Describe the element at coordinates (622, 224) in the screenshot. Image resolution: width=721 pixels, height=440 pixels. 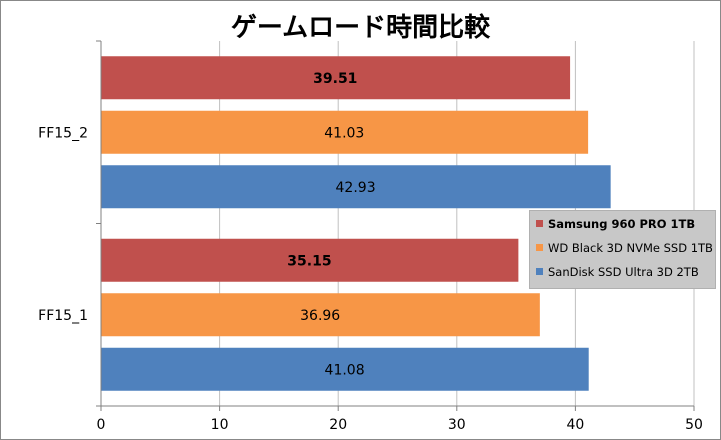
I see `legend-label-samsung: Samsung 960 PRO 1TB` at that location.